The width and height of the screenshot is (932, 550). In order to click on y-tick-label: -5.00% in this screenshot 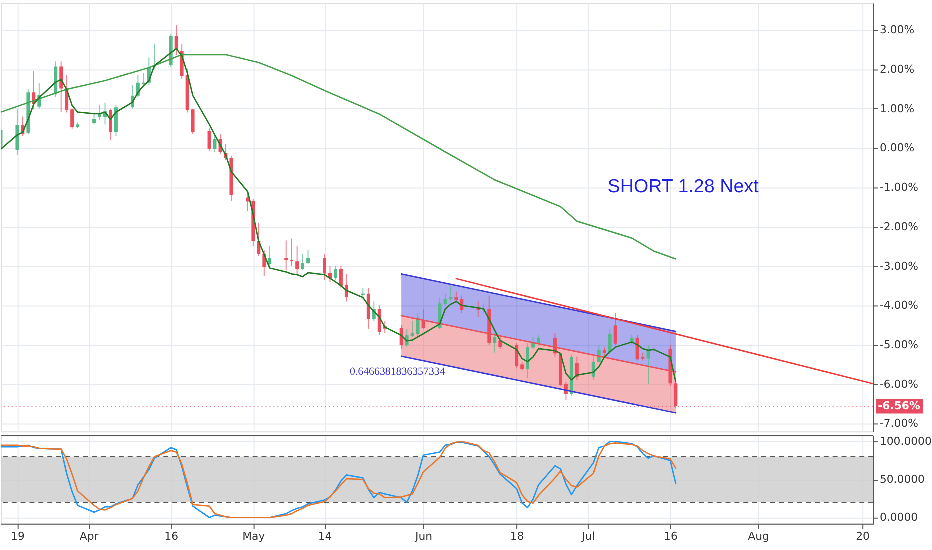, I will do `click(899, 345)`.